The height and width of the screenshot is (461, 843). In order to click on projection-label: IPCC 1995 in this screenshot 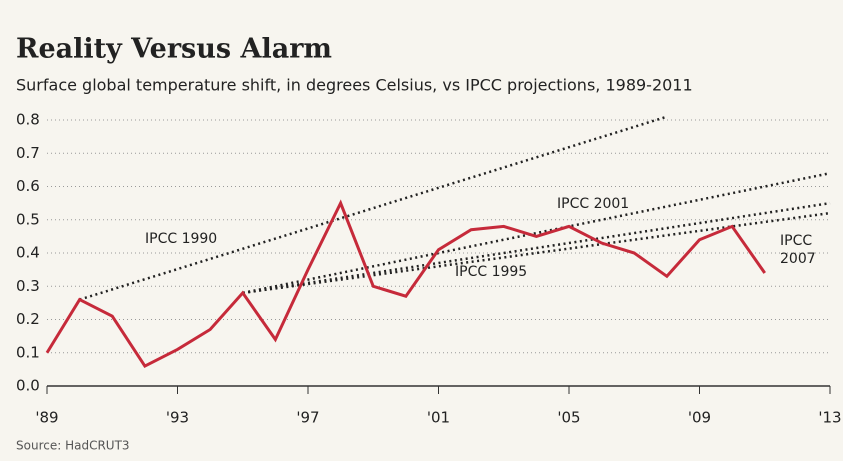, I will do `click(491, 272)`.